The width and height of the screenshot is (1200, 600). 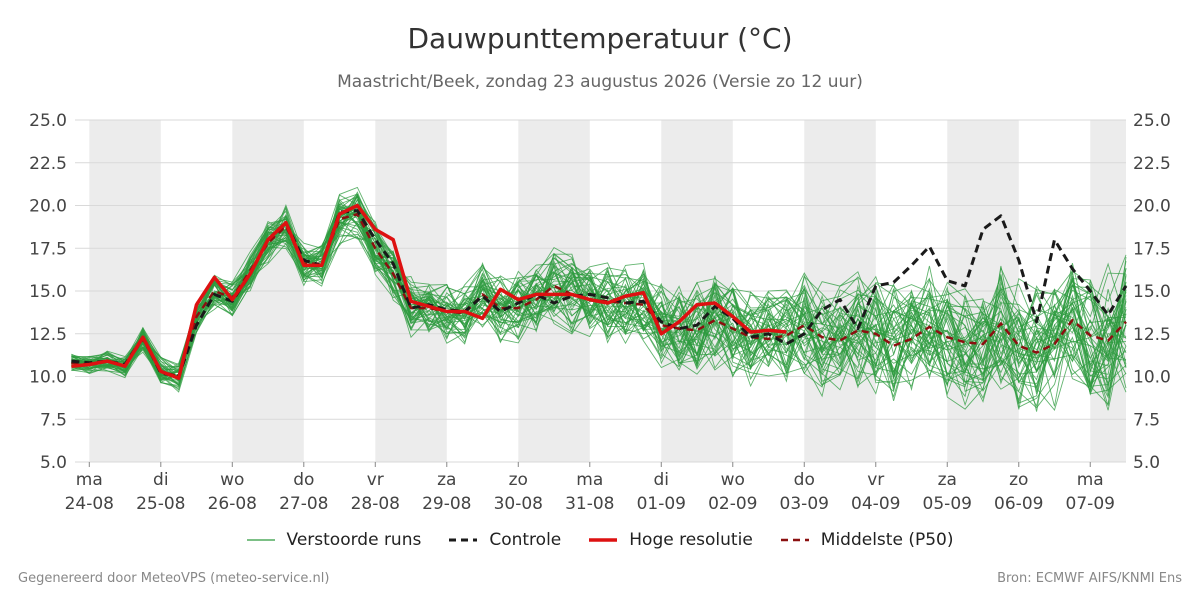 What do you see at coordinates (53, 420) in the screenshot?
I see `y-tick-label-left: 7.5` at bounding box center [53, 420].